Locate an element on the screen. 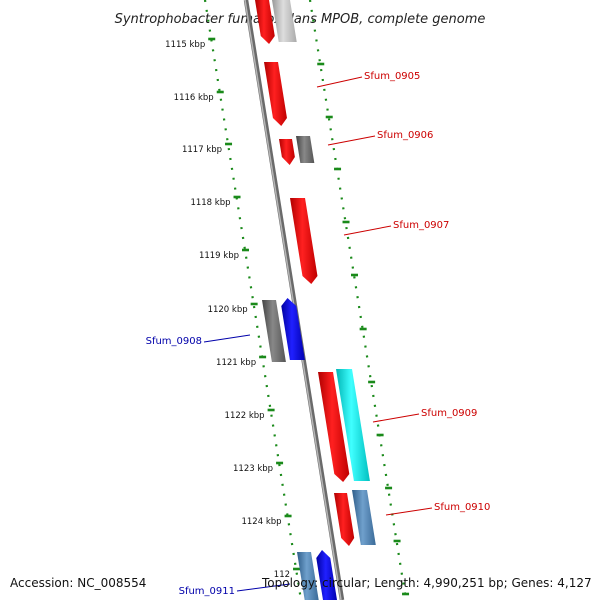  kbp-tick-label: 1116 kbp is located at coordinates (194, 98).